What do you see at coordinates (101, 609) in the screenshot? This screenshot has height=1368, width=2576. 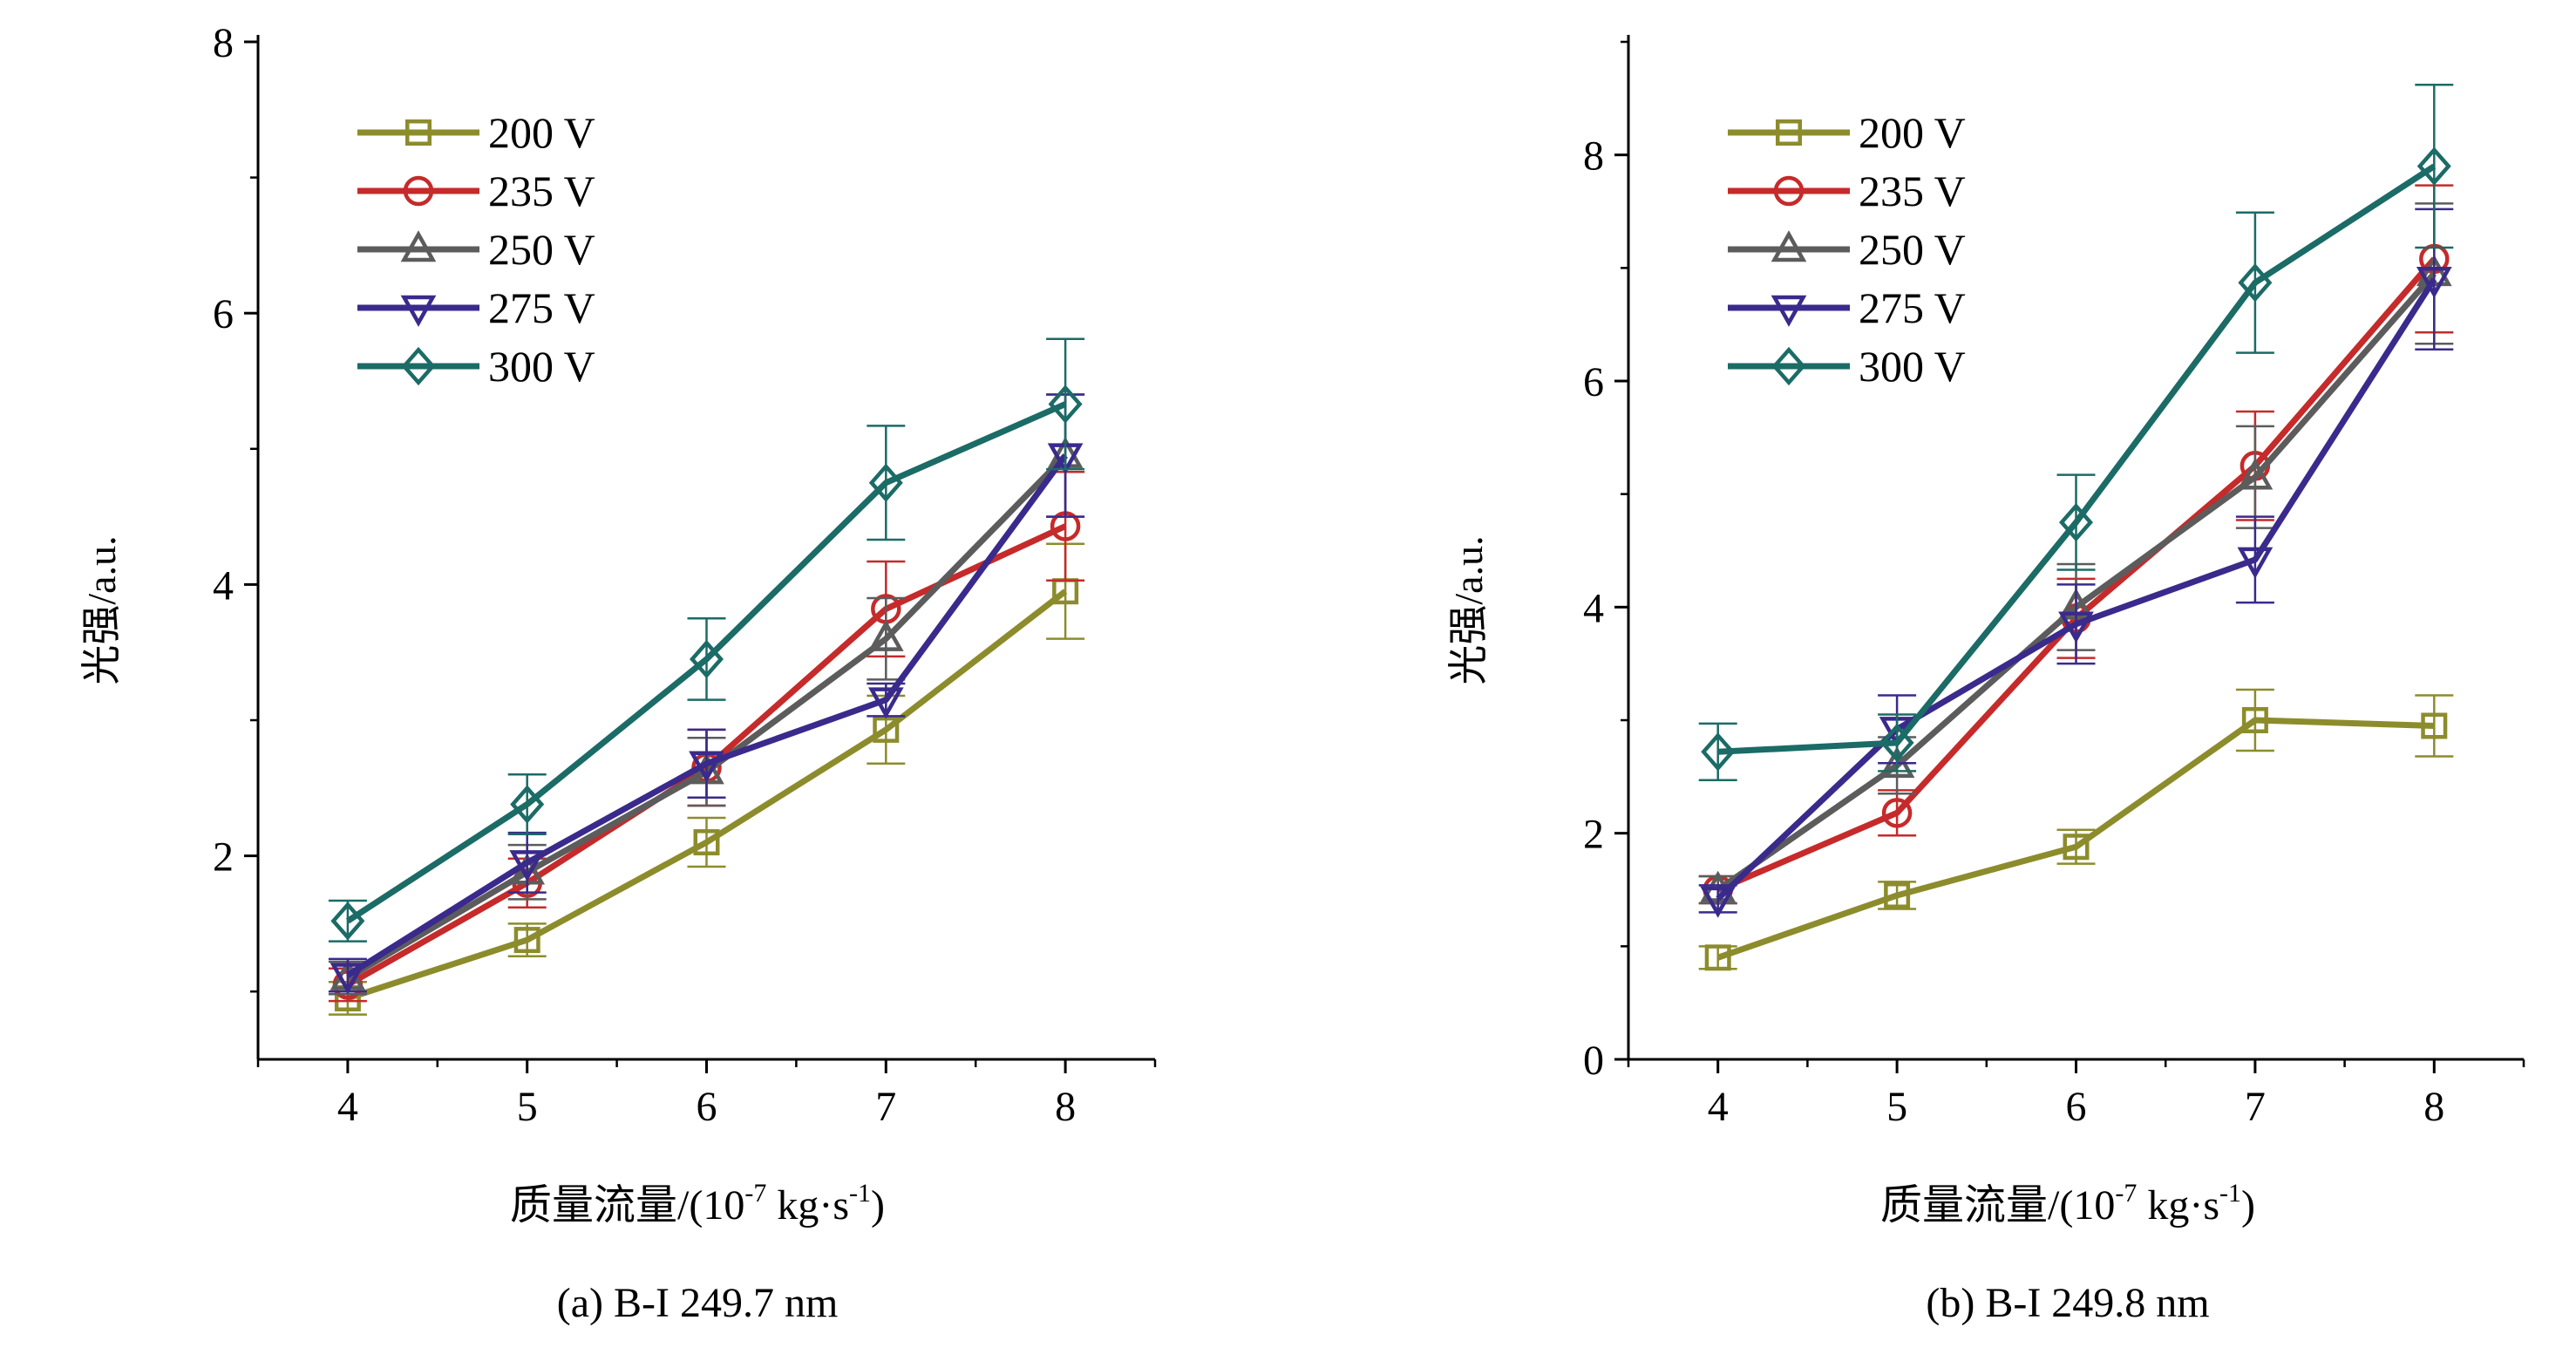 I see `y-axis-label-a: 光强/a.u.` at bounding box center [101, 609].